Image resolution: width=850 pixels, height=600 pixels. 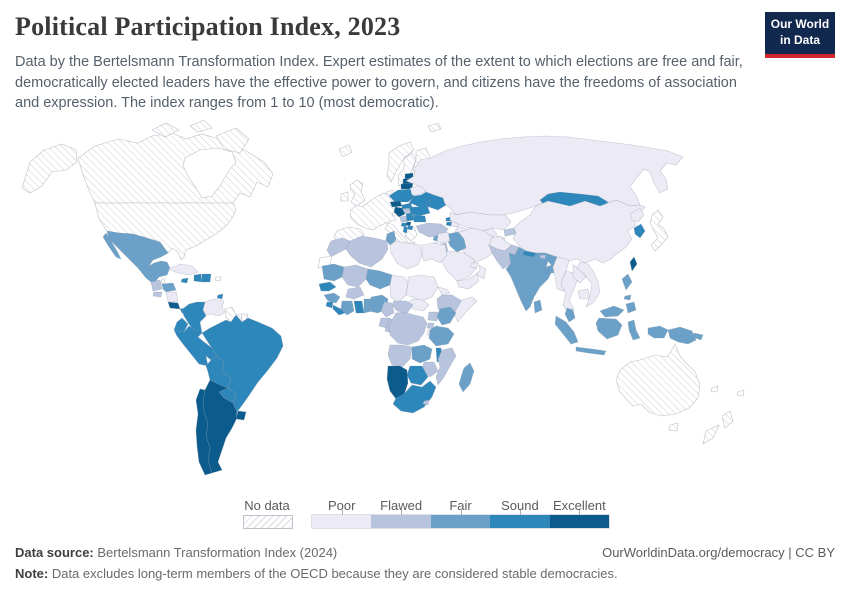 What do you see at coordinates (379, 279) in the screenshot?
I see `country-niger` at bounding box center [379, 279].